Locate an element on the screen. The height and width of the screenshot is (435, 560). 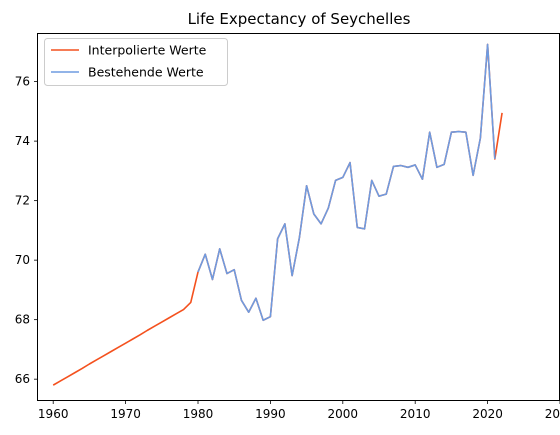
y-tick-label: 76 is located at coordinates (22, 82).